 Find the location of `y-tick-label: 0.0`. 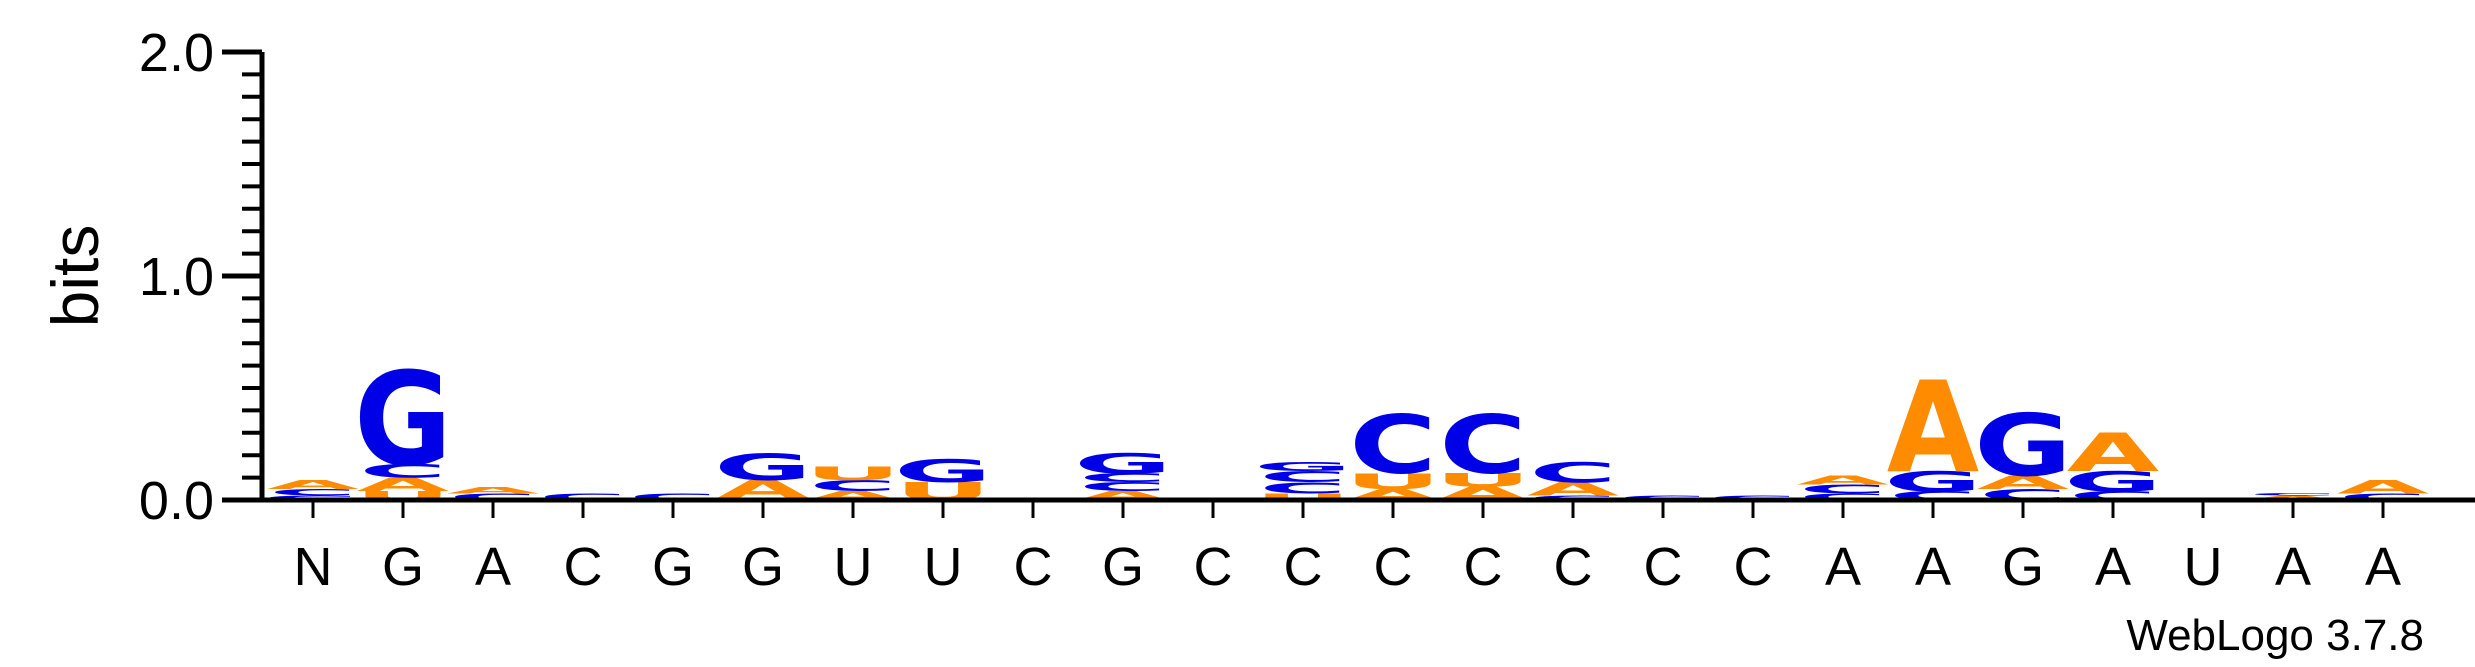

y-tick-label: 0.0 is located at coordinates (176, 501).